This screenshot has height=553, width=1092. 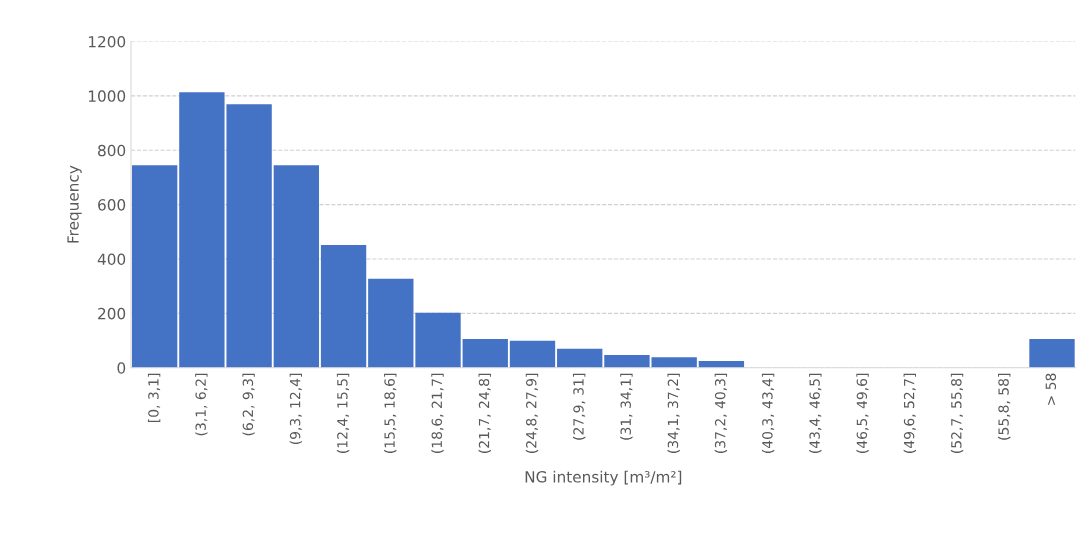 What do you see at coordinates (154, 397) in the screenshot?
I see `x-tick-label: [0, 3,1]` at bounding box center [154, 397].